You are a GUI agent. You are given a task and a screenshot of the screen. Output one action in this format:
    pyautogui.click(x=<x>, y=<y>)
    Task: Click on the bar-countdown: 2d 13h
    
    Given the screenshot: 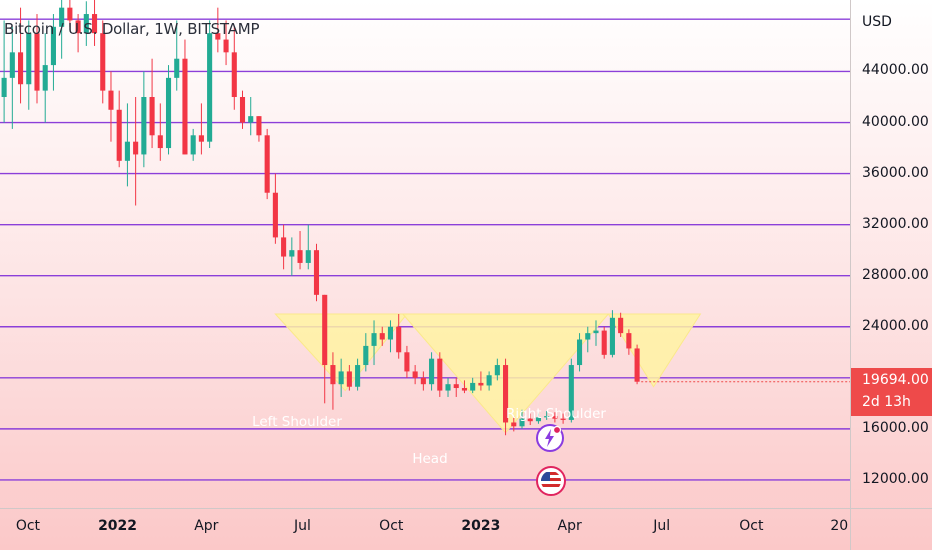 What is the action you would take?
    pyautogui.click(x=886, y=402)
    